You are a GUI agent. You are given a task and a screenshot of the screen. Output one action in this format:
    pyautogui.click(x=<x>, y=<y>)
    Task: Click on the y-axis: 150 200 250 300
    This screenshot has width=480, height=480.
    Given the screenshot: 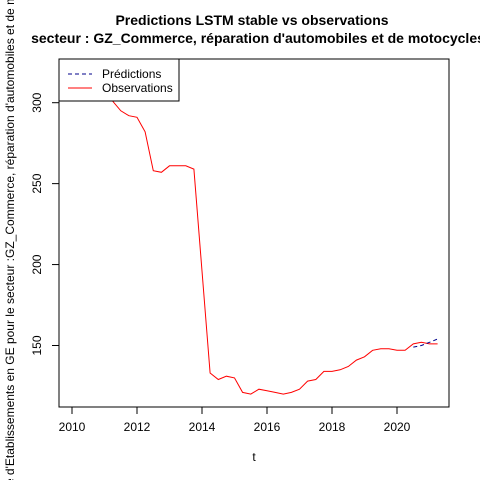 What is the action you would take?
    pyautogui.click(x=45, y=224)
    